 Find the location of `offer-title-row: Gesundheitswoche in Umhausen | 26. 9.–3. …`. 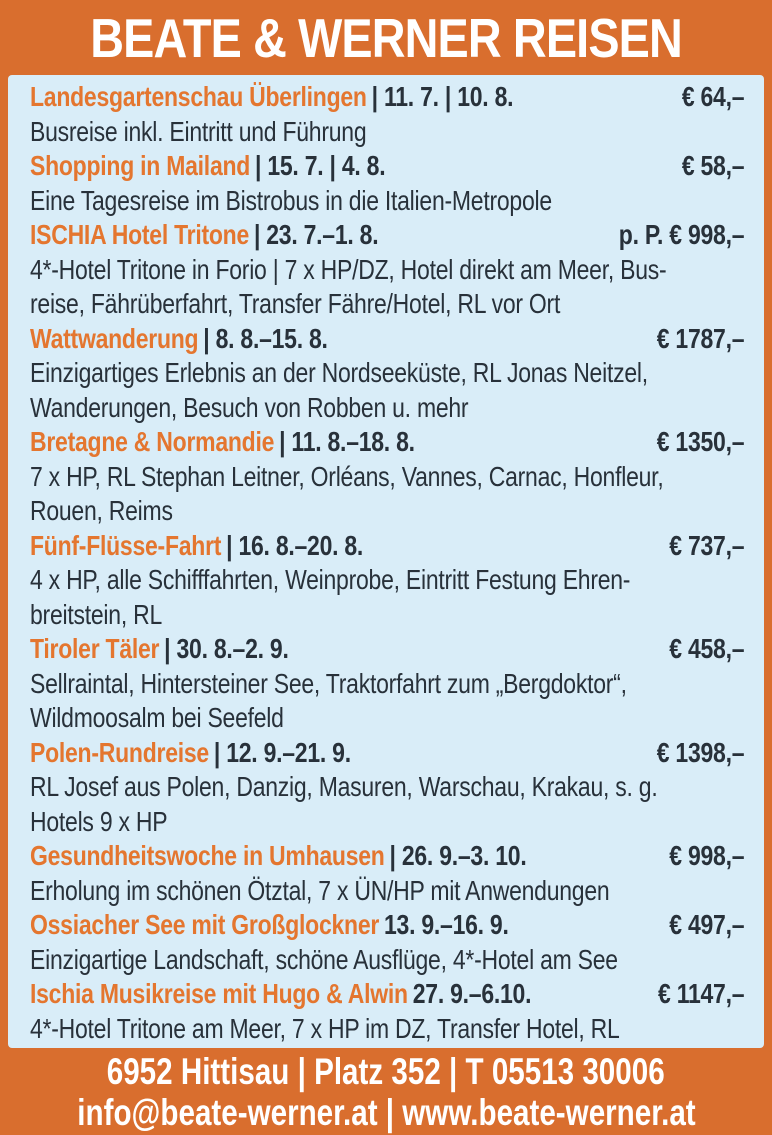

offer-title-row: Gesundheitswoche in Umhausen | 26. 9.–3. … is located at coordinates (387, 856).